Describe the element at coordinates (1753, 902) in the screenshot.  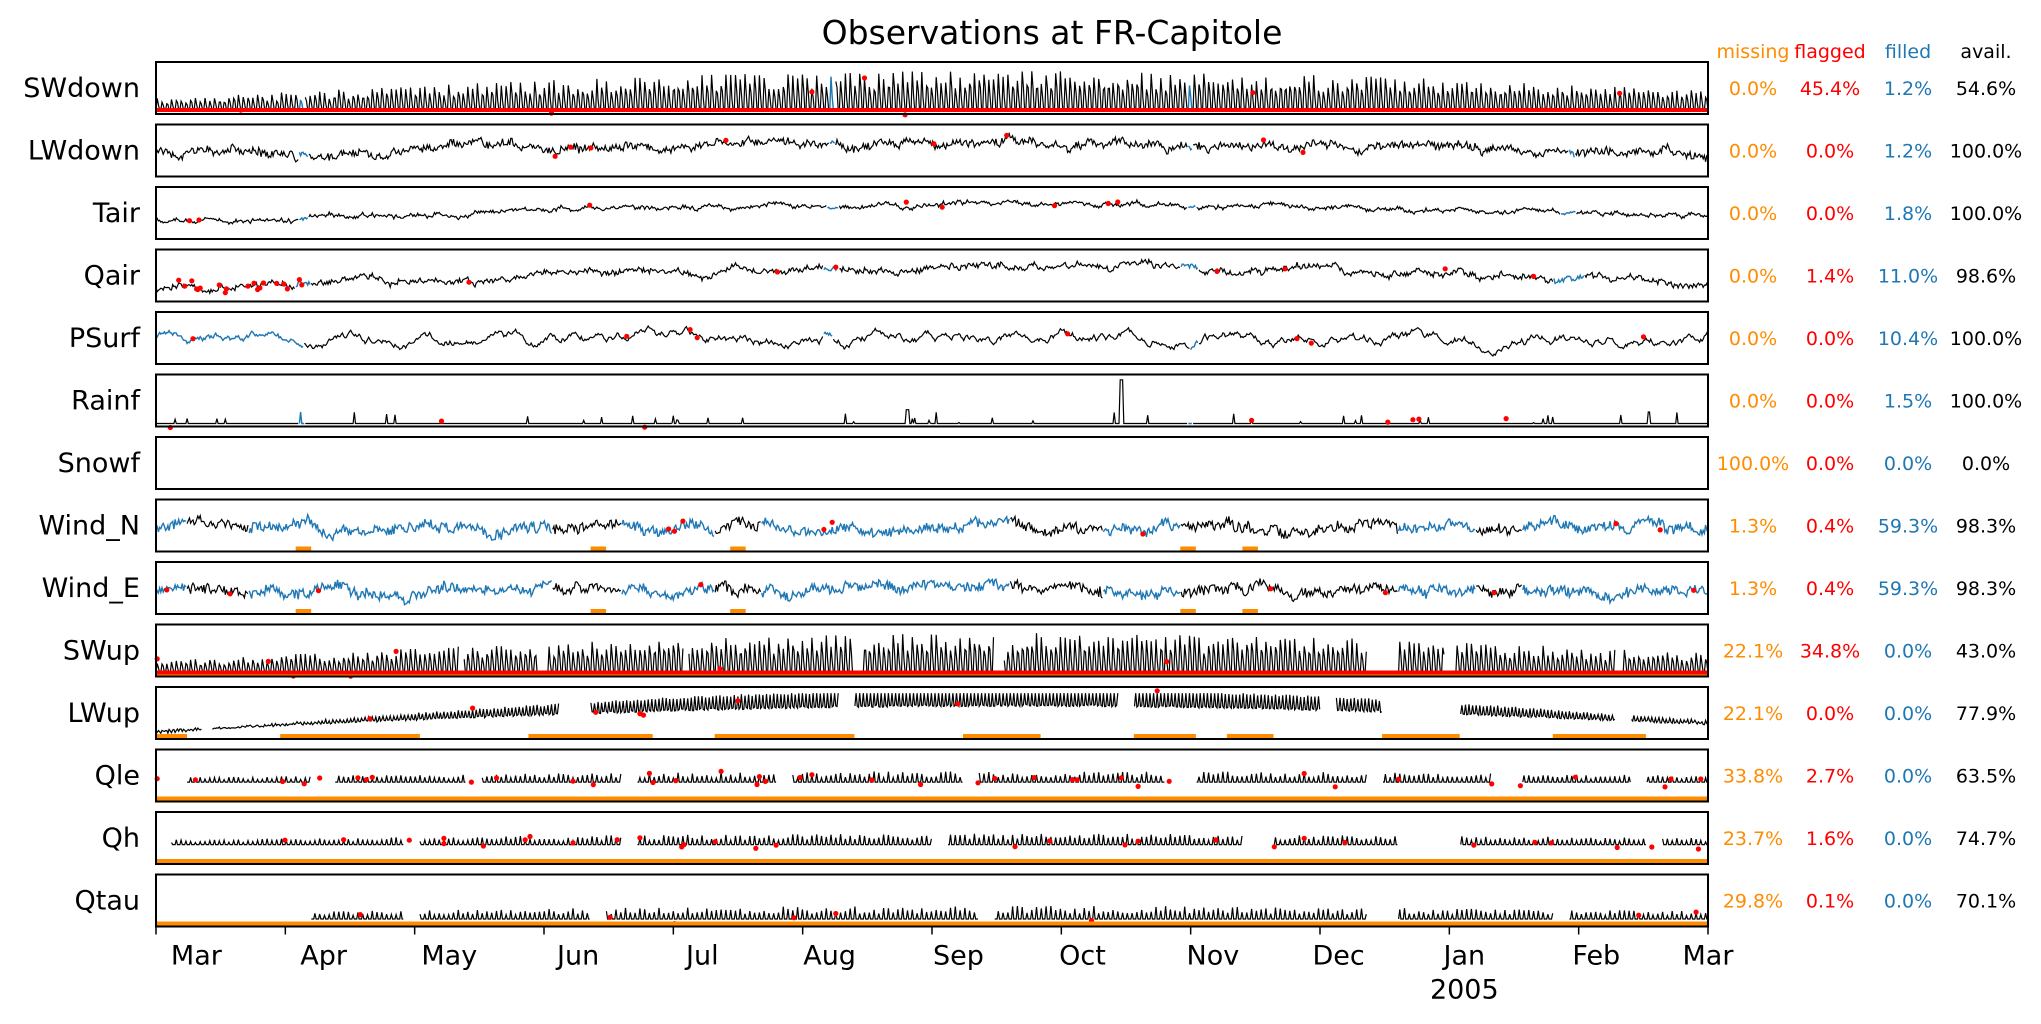
I see `stat-missing: 29.8%` at that location.